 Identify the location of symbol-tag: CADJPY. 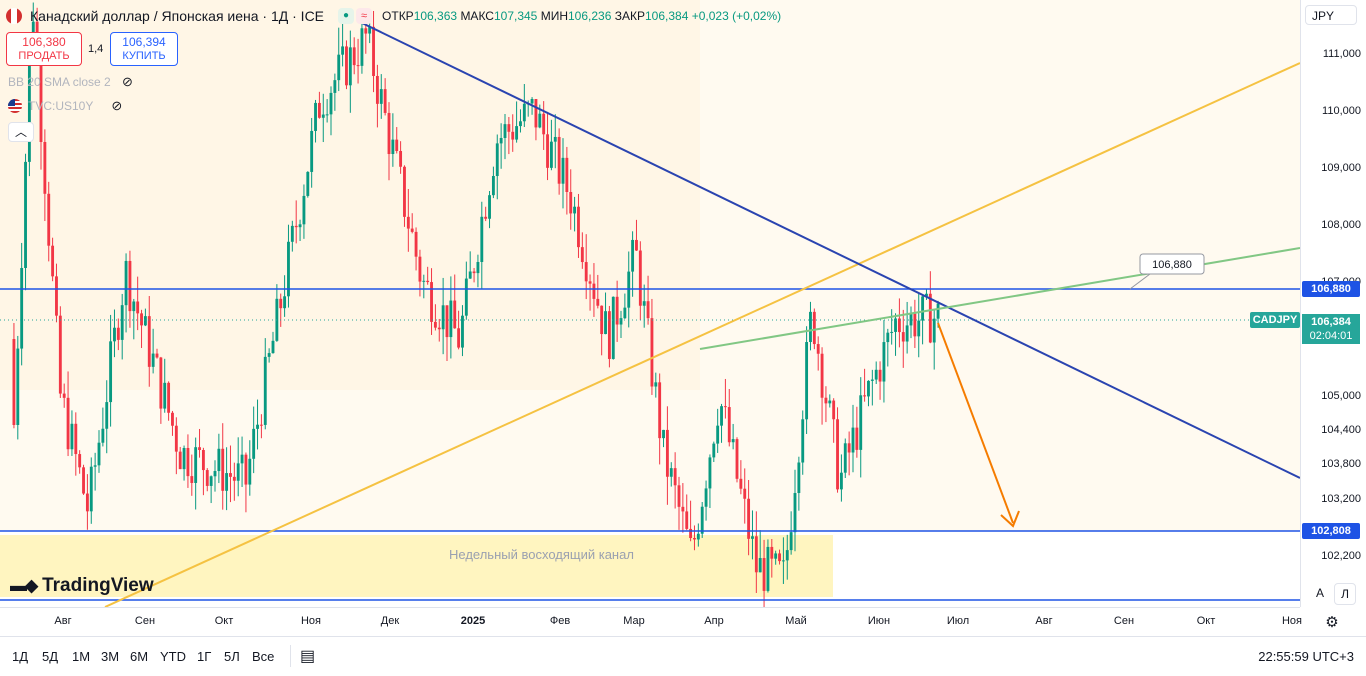
(1275, 320).